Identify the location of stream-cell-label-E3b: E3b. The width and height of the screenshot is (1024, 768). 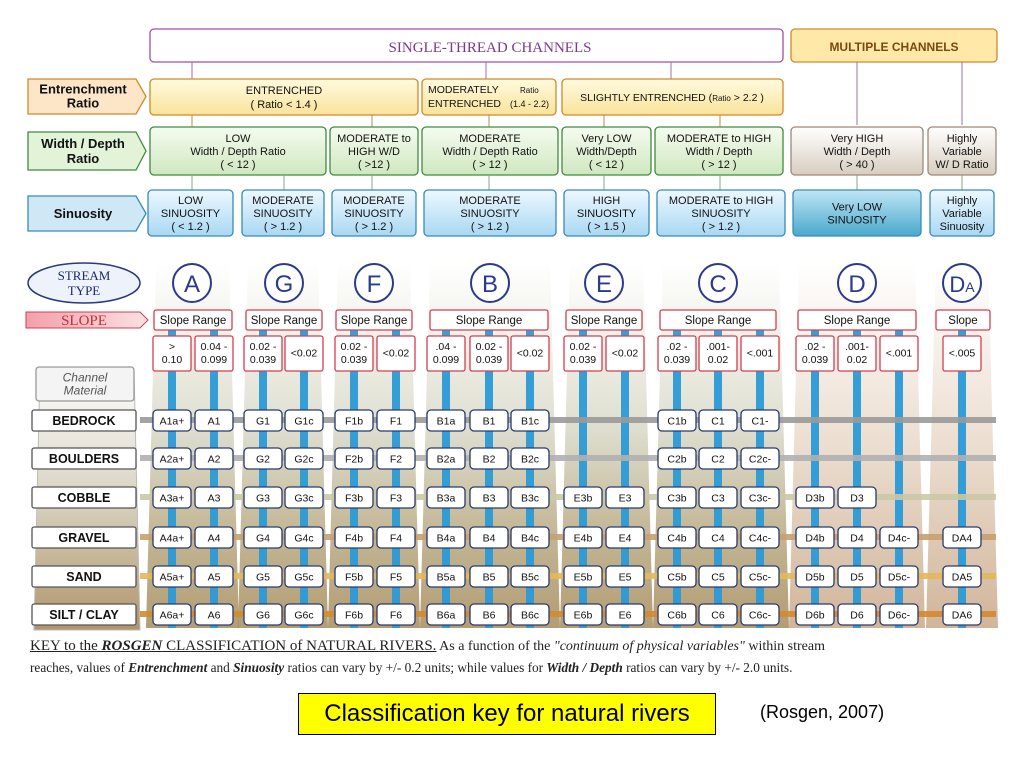
(583, 499).